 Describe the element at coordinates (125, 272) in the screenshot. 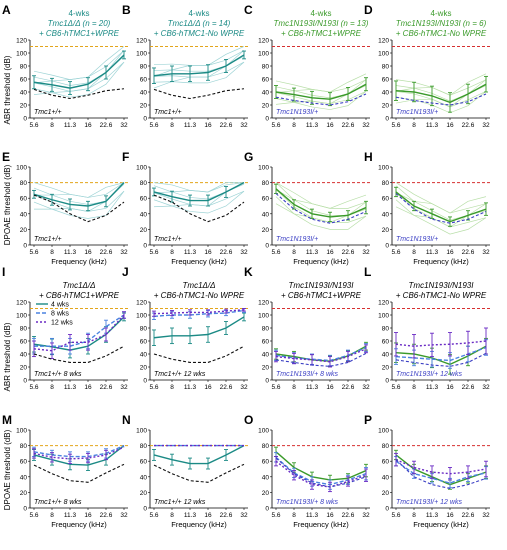

I see `panel-letter: J` at that location.